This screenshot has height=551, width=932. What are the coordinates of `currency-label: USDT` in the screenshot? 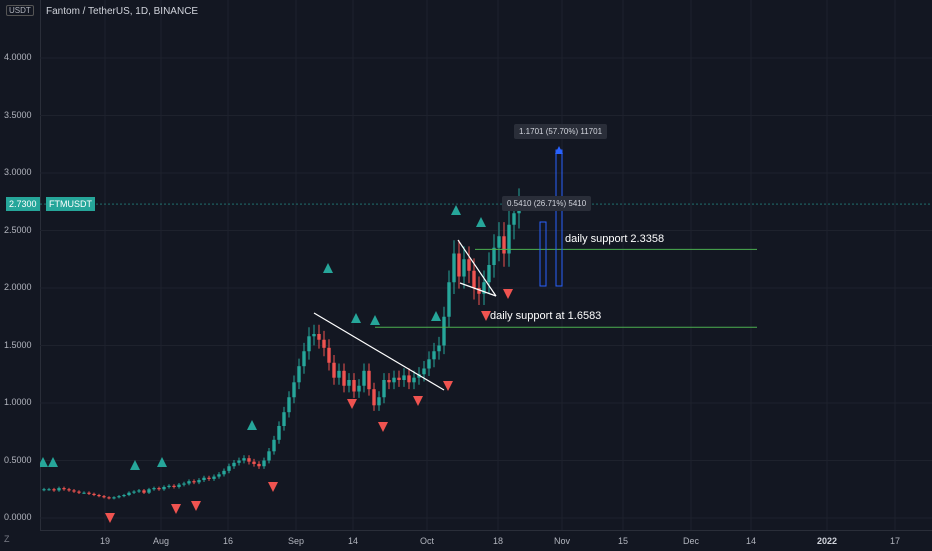 It's located at (20, 10).